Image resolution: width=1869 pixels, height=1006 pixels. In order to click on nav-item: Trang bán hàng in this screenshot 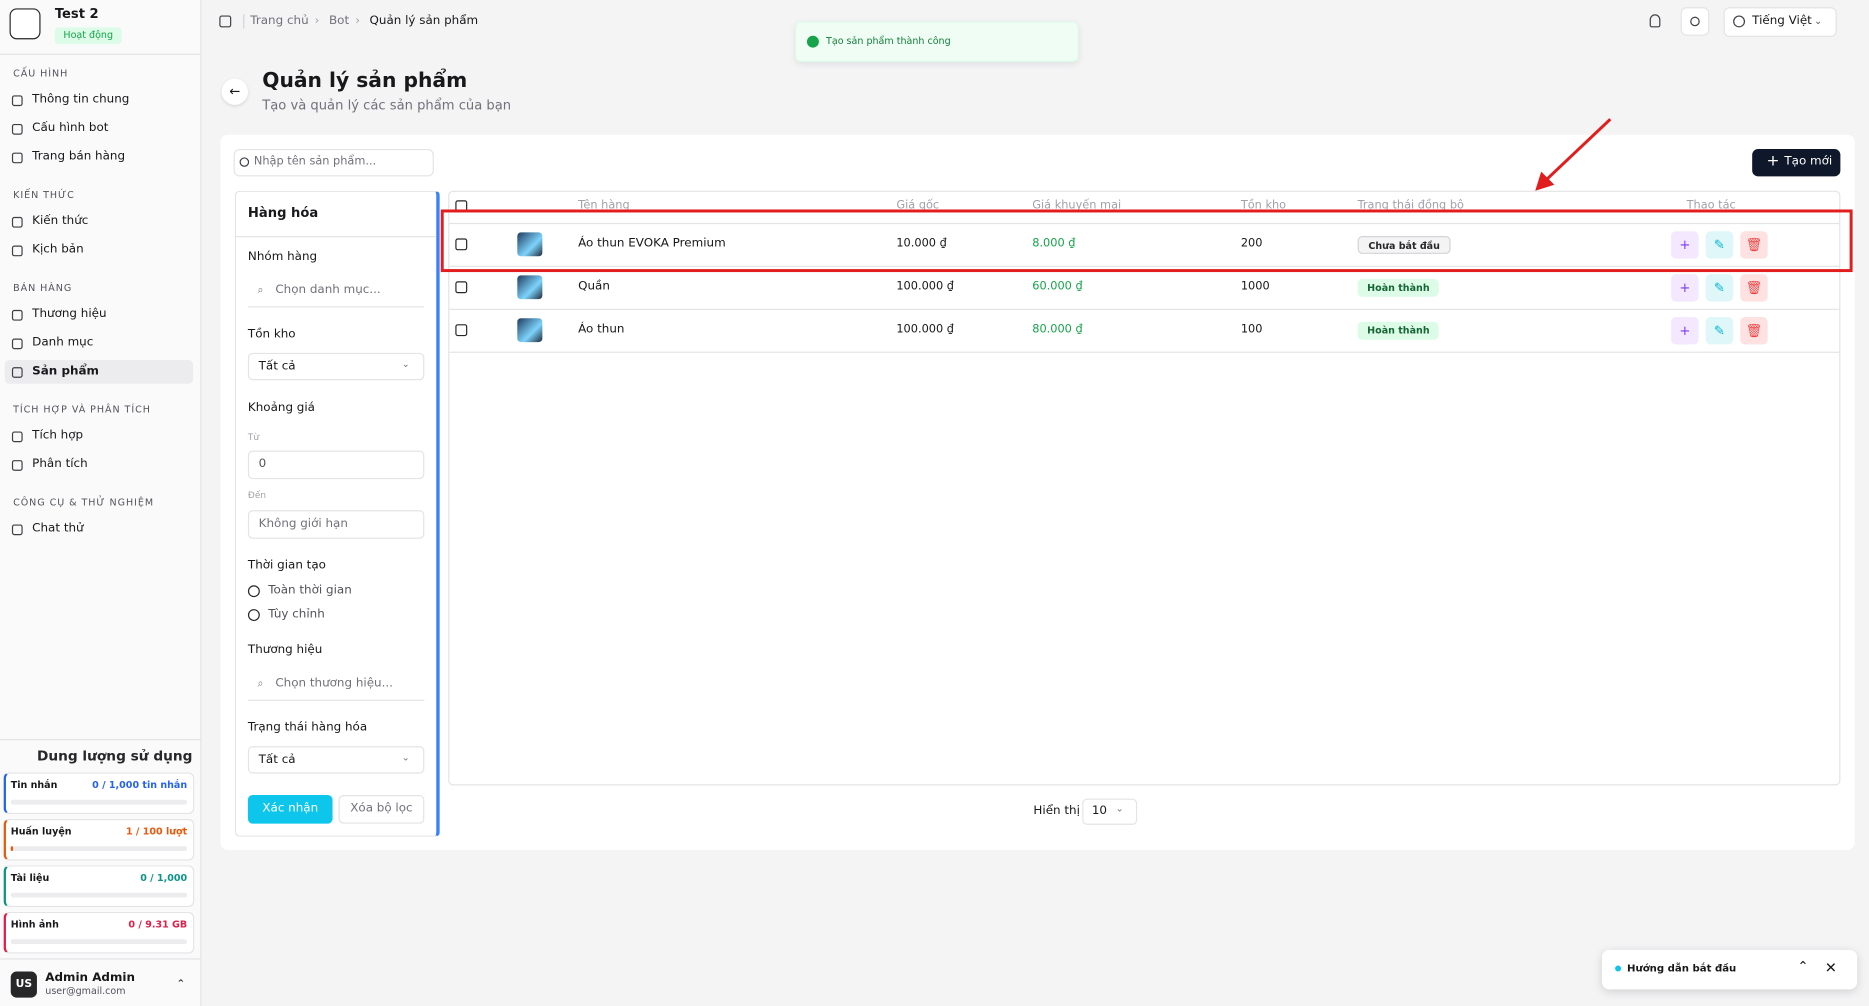, I will do `click(79, 157)`.